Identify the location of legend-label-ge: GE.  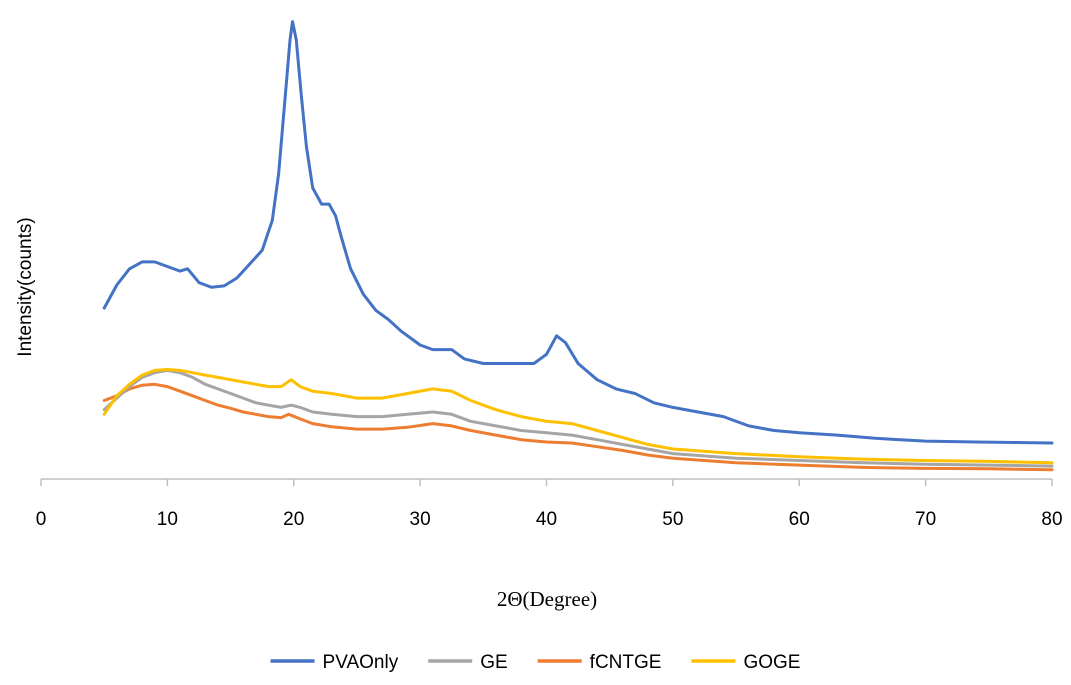
(493, 662).